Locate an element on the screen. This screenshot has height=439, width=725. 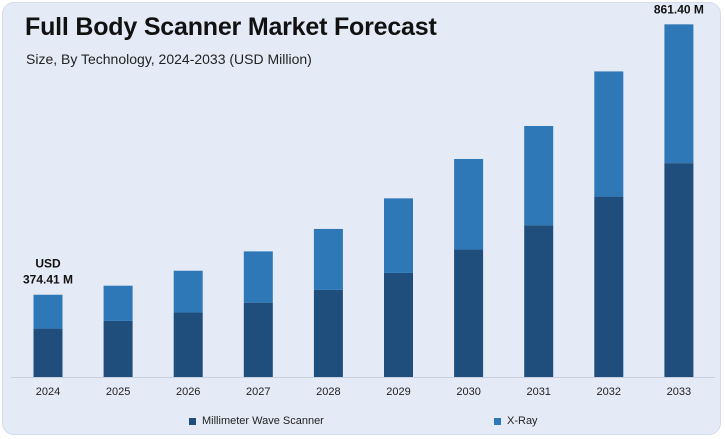
bar-x-ray-2033 is located at coordinates (679, 94).